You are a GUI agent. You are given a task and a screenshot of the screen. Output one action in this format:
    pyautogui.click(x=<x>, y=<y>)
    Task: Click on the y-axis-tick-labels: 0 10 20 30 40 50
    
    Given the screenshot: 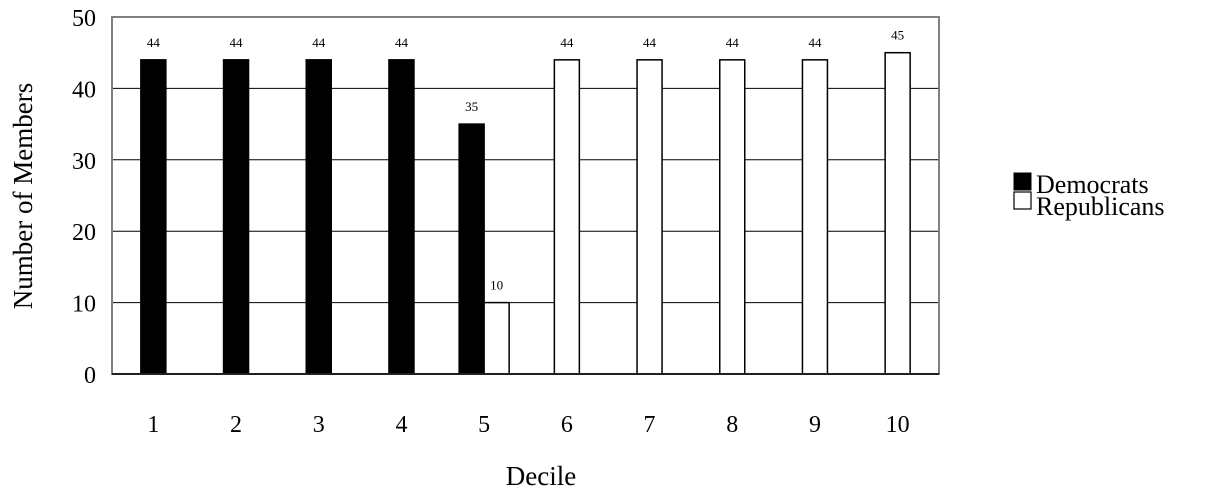 What is the action you would take?
    pyautogui.click(x=84, y=197)
    